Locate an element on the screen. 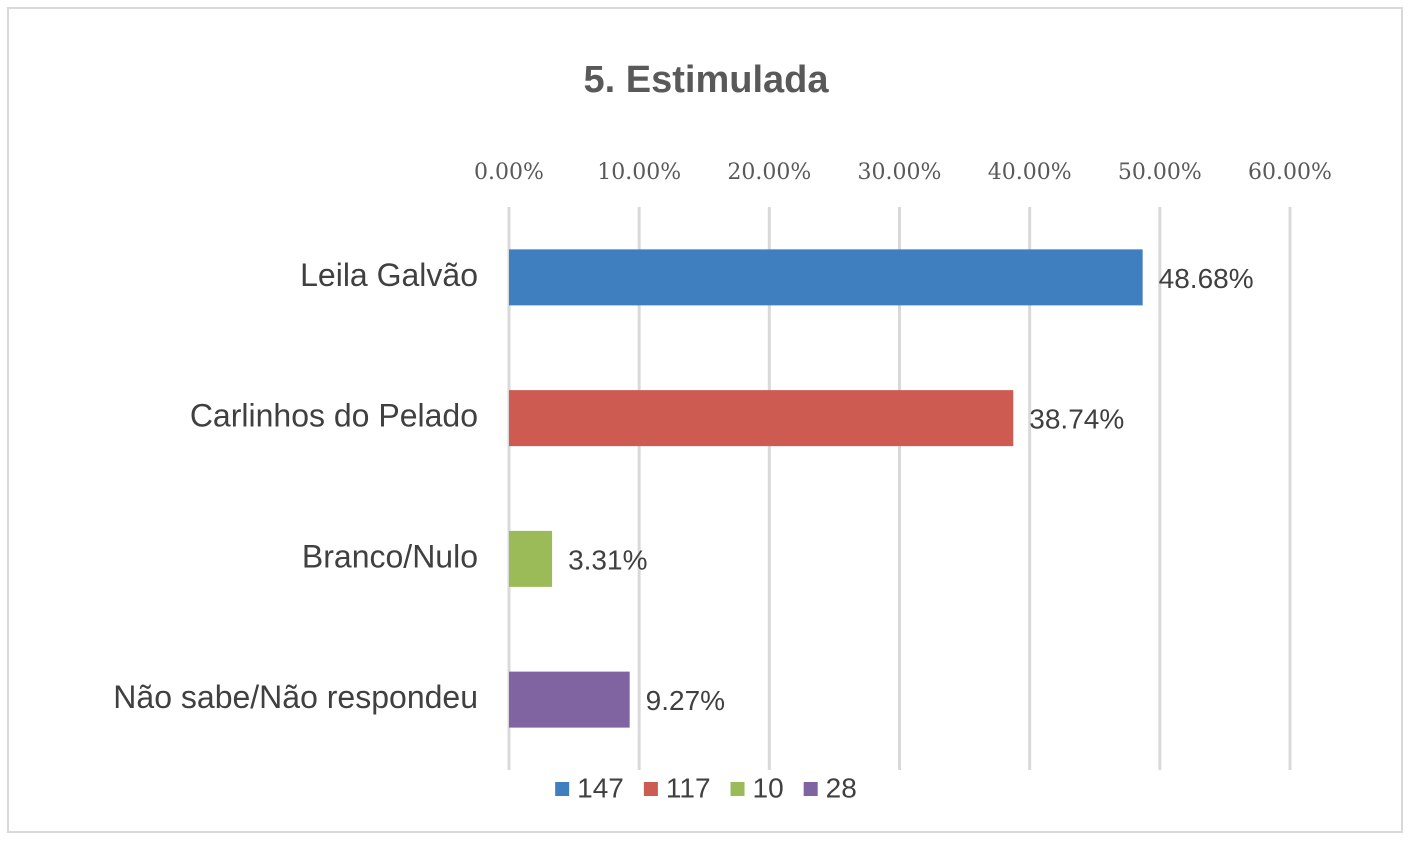 The width and height of the screenshot is (1412, 846). x-tick-label: 0.00% is located at coordinates (509, 172).